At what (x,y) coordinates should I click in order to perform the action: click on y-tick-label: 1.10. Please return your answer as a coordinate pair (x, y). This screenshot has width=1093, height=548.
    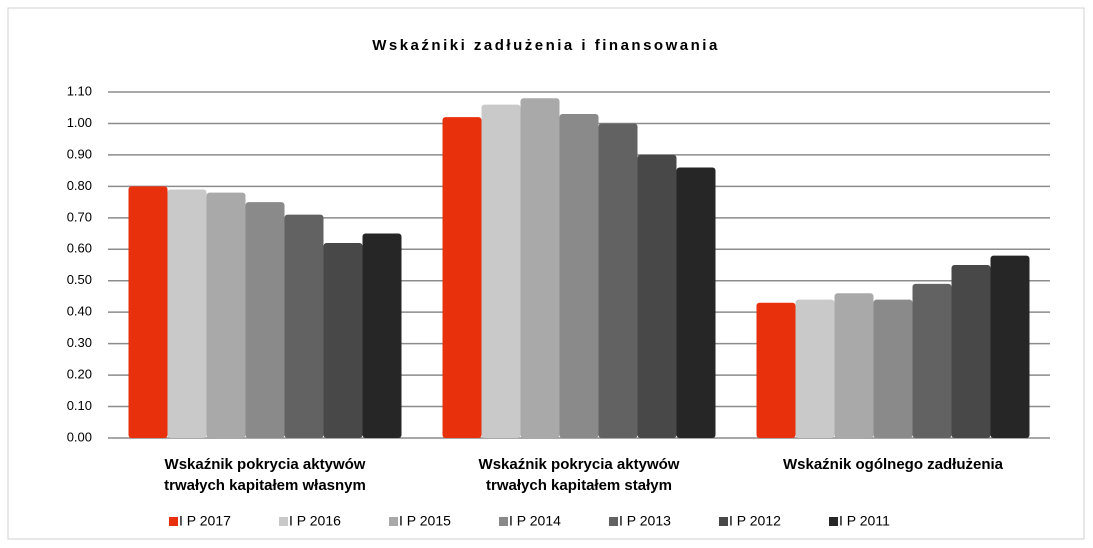
    Looking at the image, I should click on (79, 90).